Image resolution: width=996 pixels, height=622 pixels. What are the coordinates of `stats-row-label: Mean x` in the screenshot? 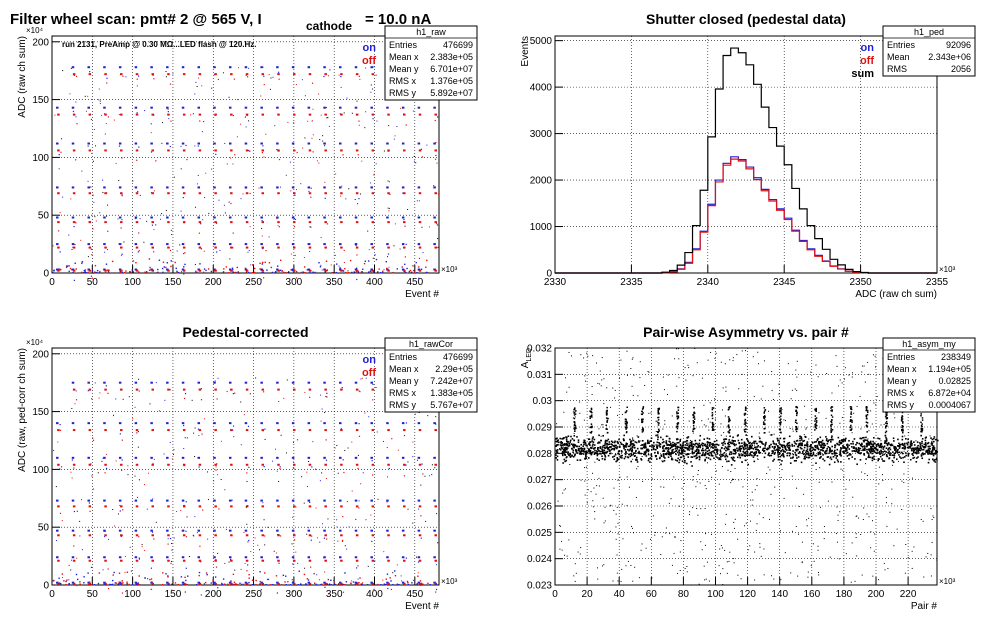 It's located at (404, 57).